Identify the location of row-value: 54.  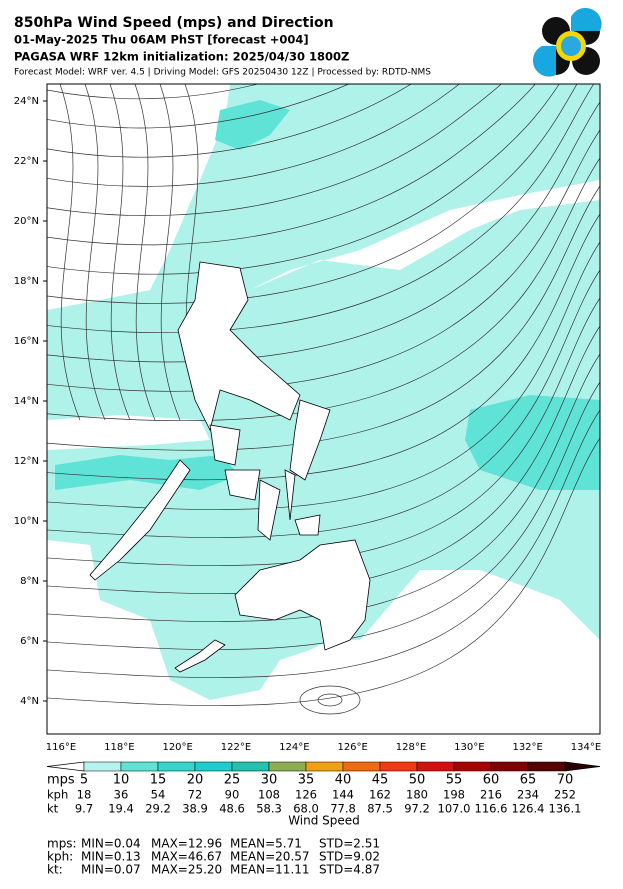
(158, 795).